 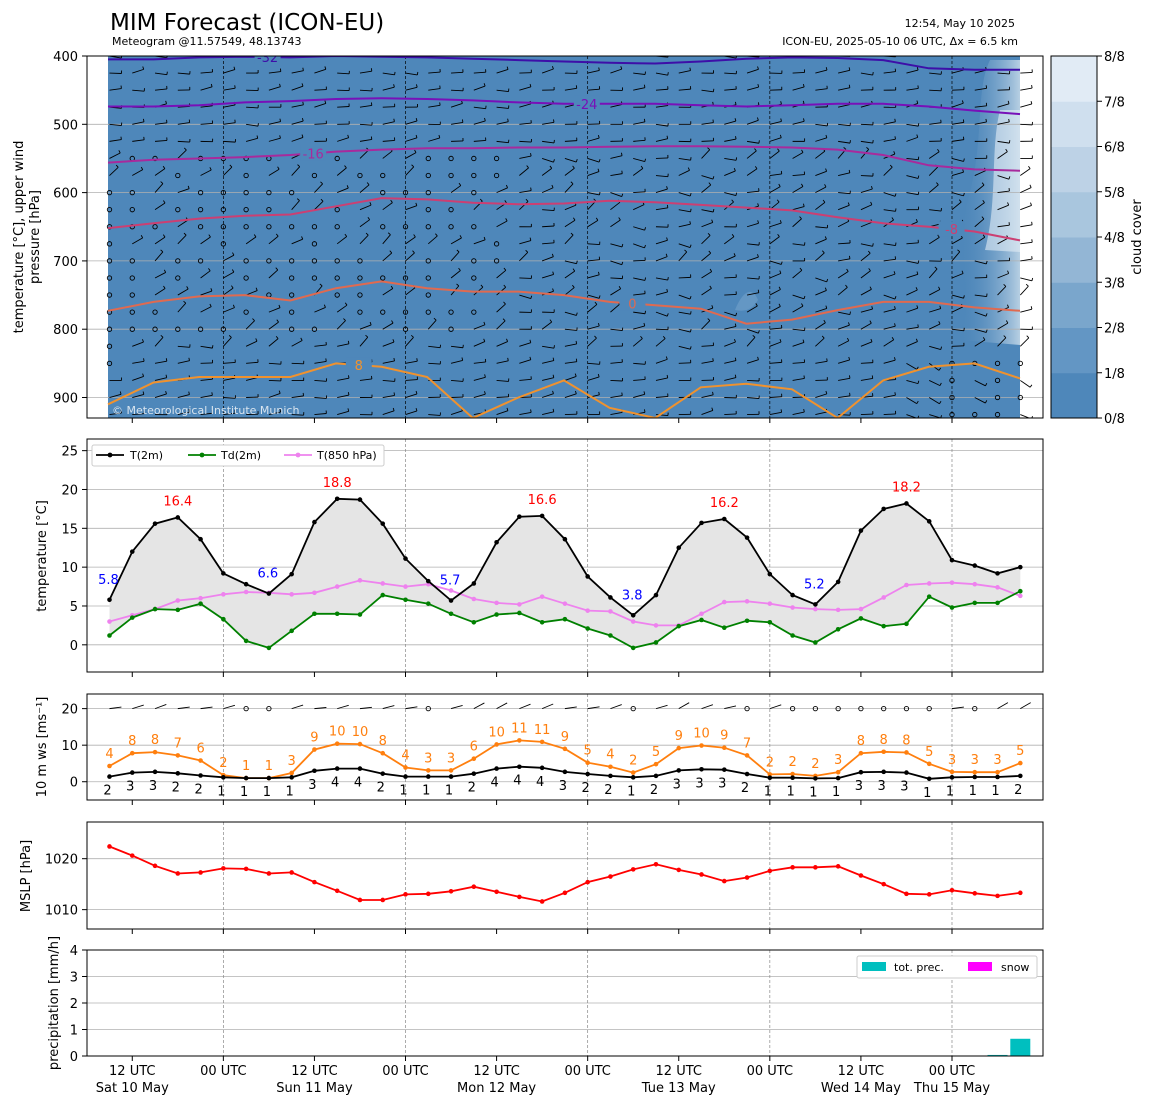 I want to click on date-label: Sun 11 May, so click(x=314, y=1088).